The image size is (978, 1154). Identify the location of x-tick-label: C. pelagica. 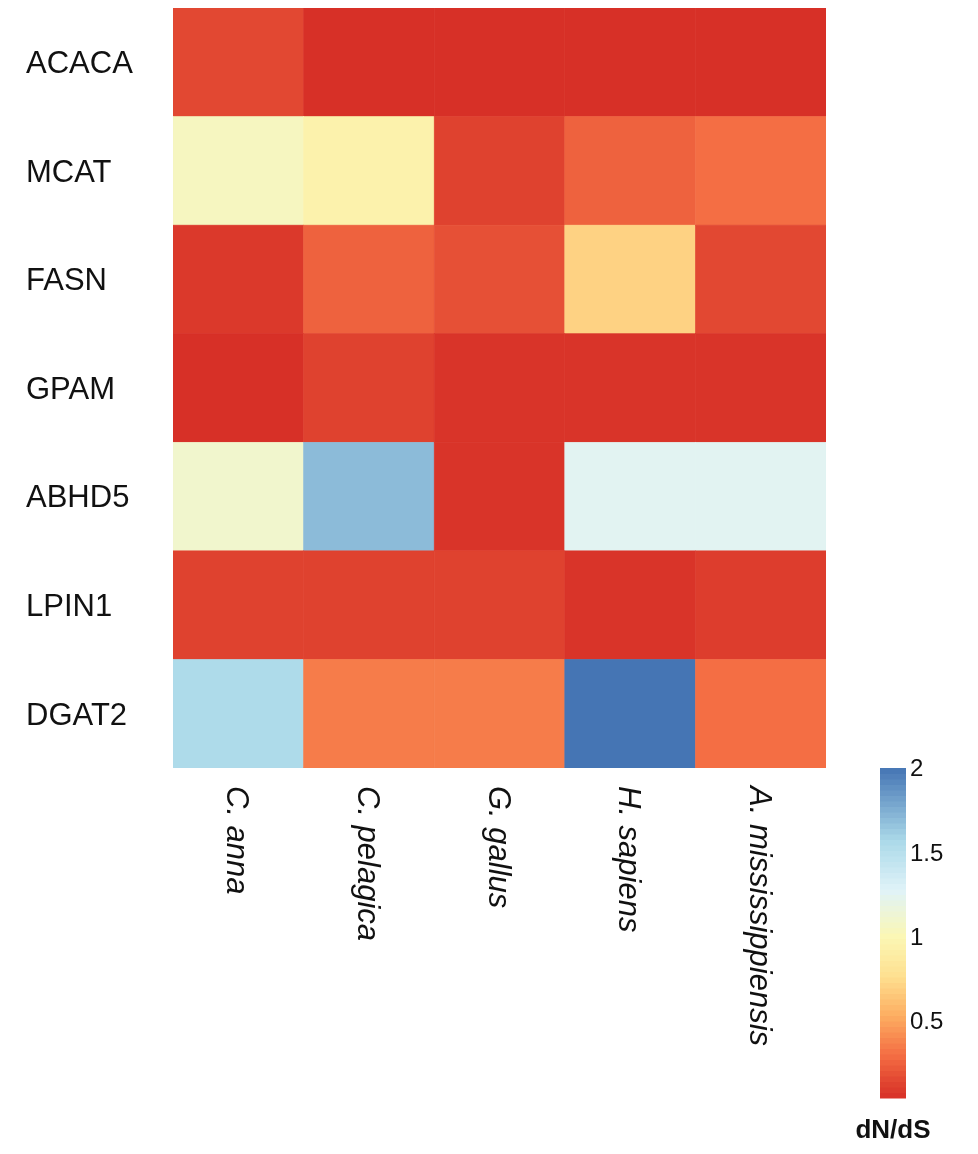
(369, 864).